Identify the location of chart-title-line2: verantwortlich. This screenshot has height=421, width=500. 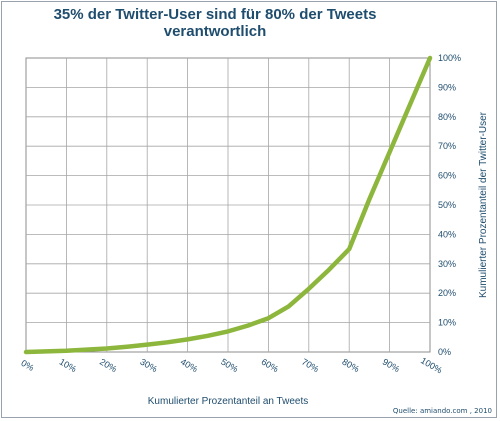
(215, 31).